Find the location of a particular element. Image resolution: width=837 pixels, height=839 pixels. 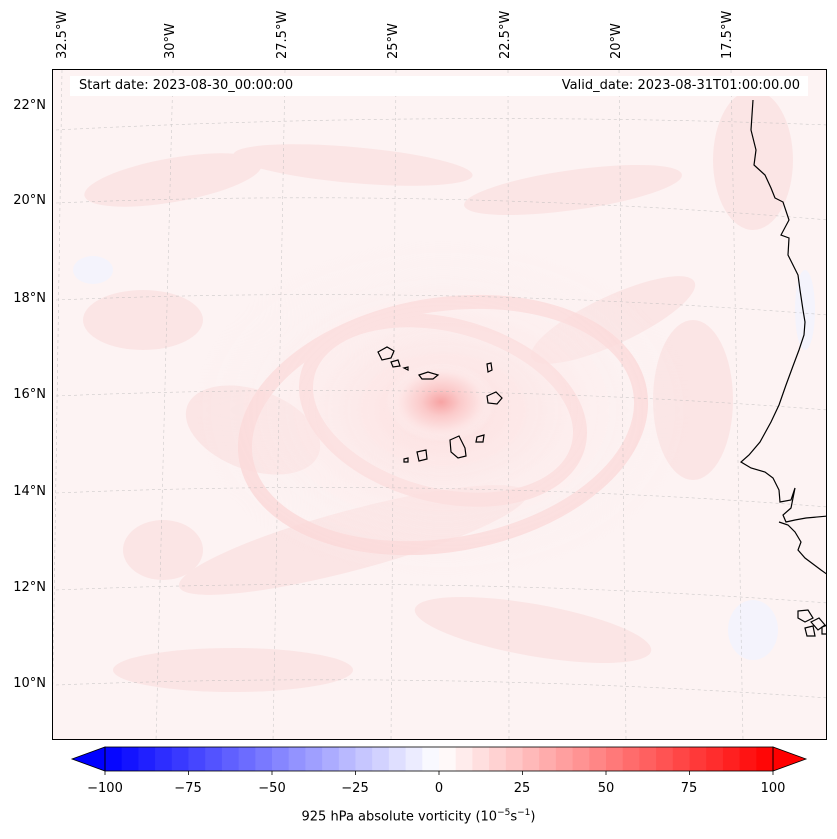

start-date-label: Start date: 2023-08-30_00:00:00 is located at coordinates (186, 85).